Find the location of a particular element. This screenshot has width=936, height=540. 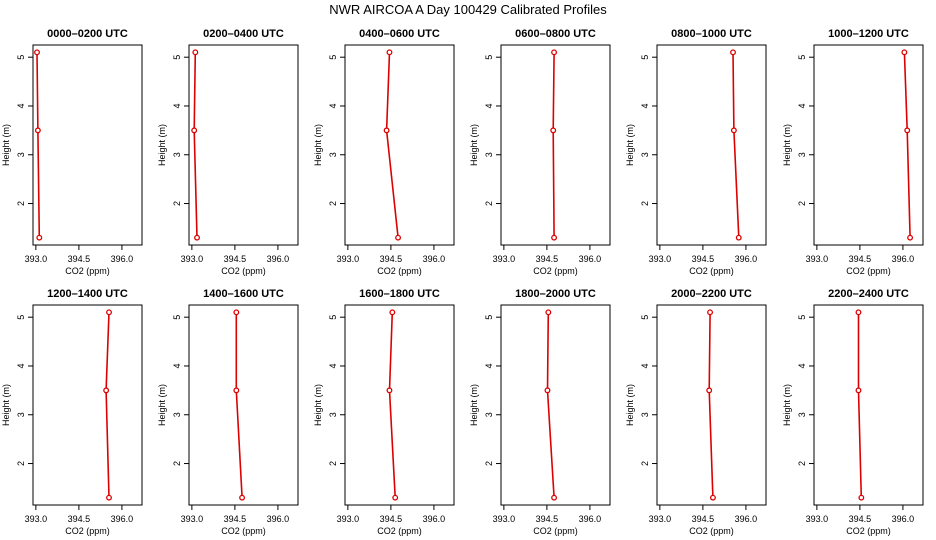

panel-title: 1600–1800 UTC is located at coordinates (399, 294).